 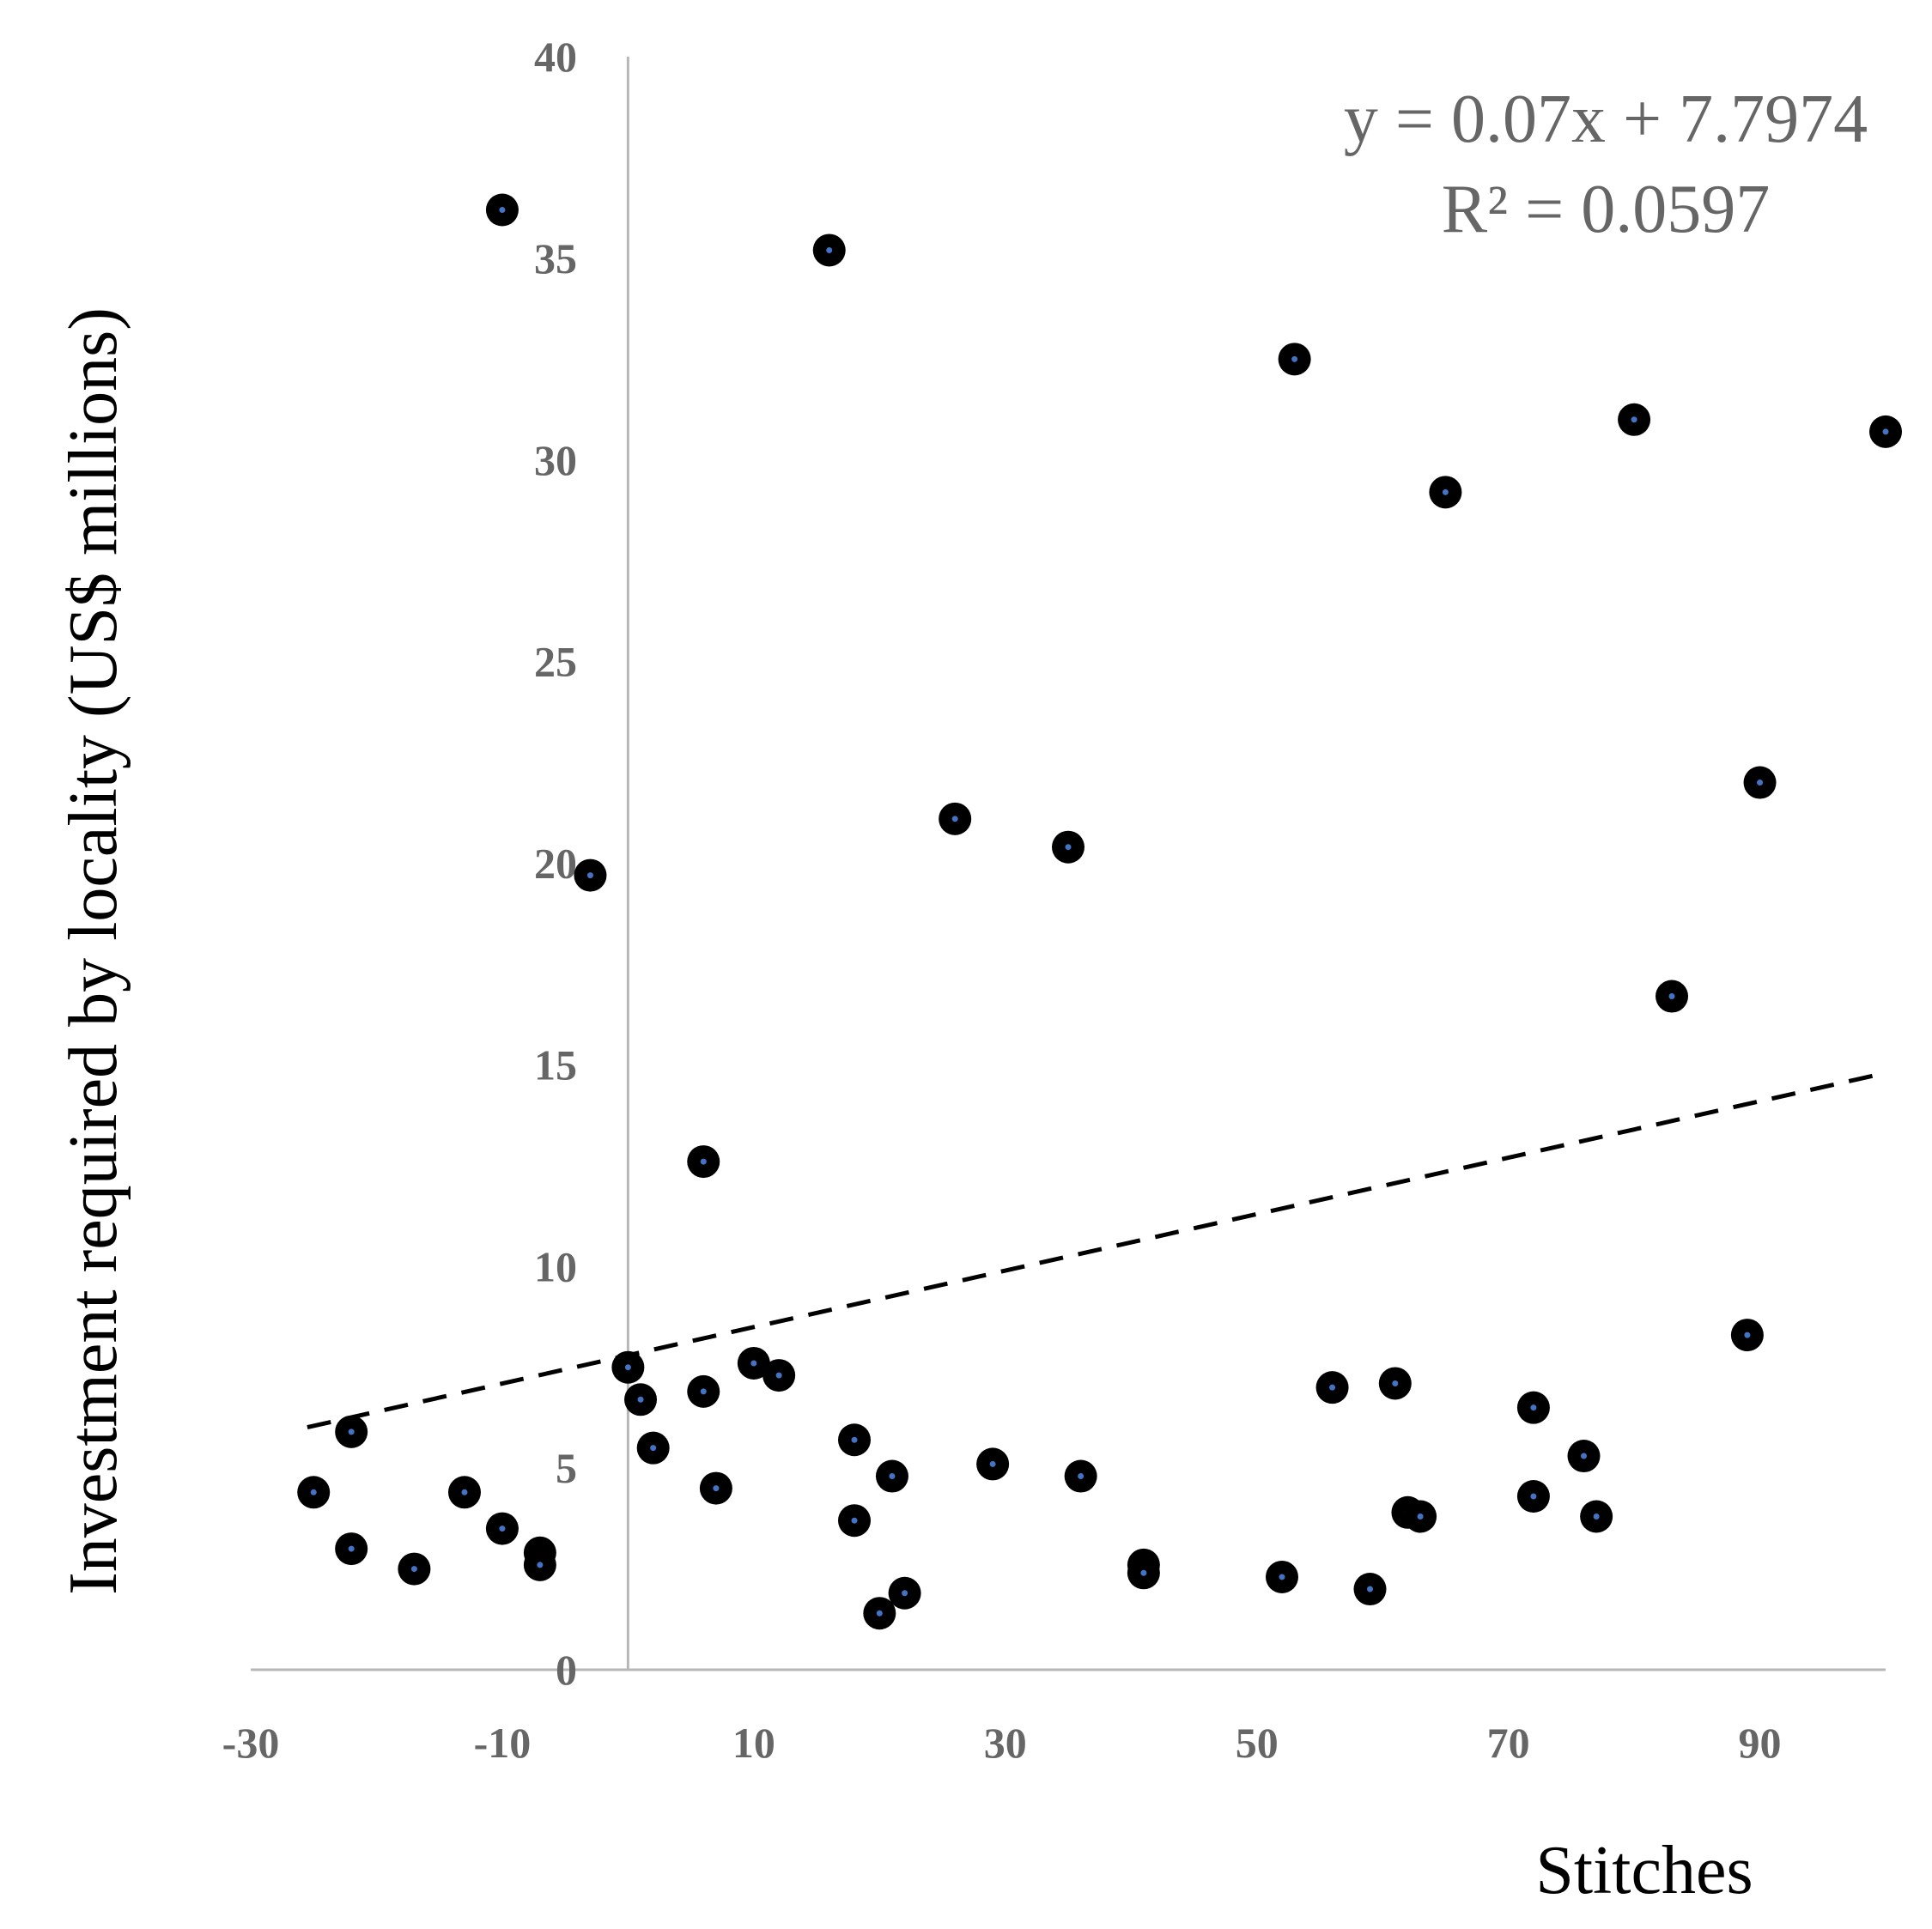 I want to click on x-tick-label: 10, so click(x=753, y=1743).